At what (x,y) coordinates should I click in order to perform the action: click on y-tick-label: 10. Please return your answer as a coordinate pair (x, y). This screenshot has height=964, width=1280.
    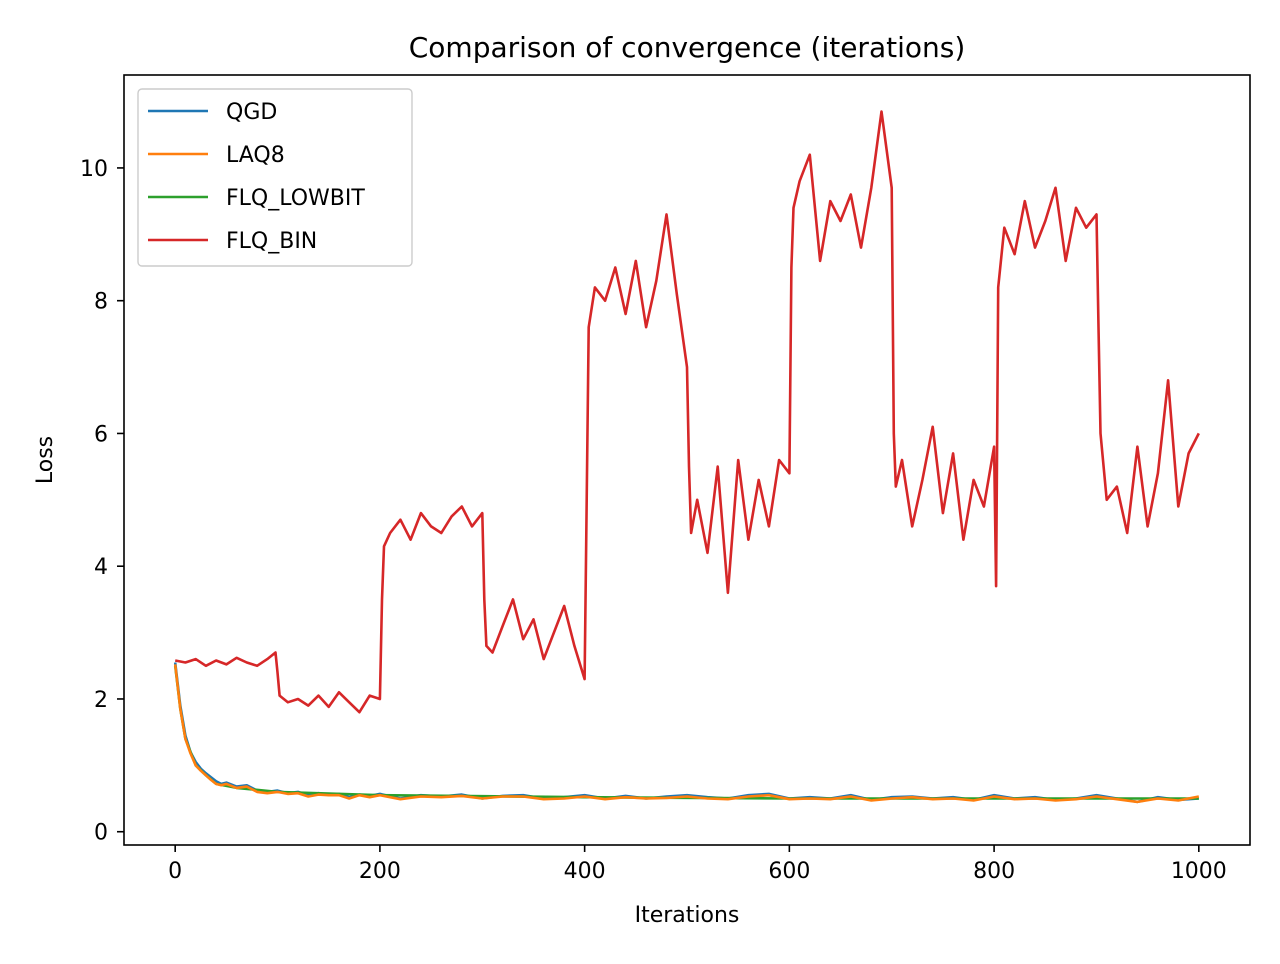
    Looking at the image, I should click on (94, 169).